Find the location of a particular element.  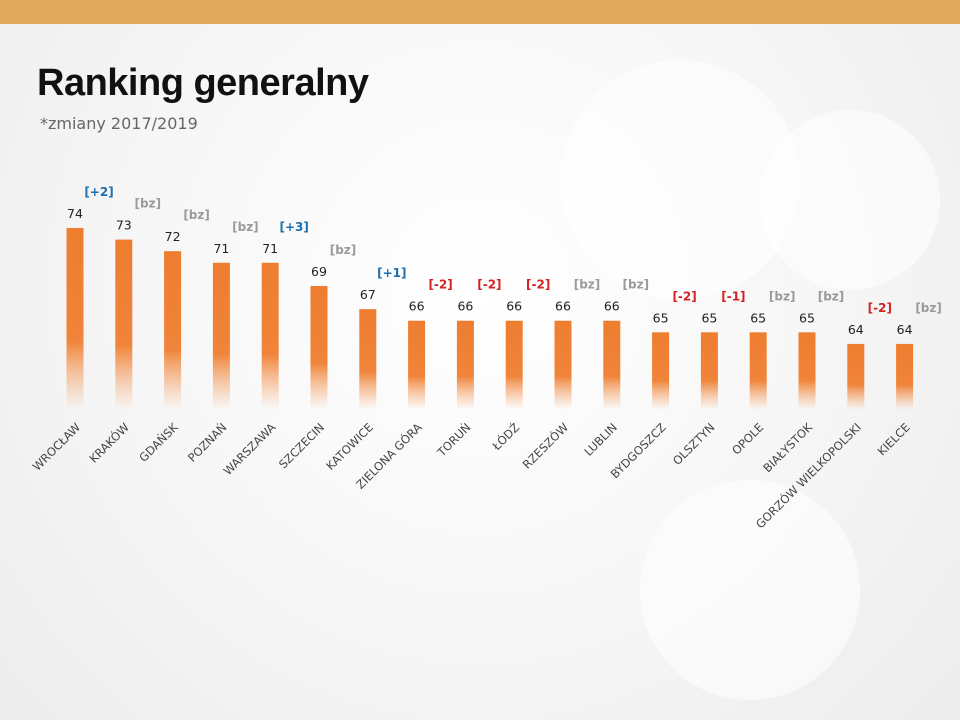

page-subtitle: *zmiany 2017/2019 is located at coordinates (119, 123).